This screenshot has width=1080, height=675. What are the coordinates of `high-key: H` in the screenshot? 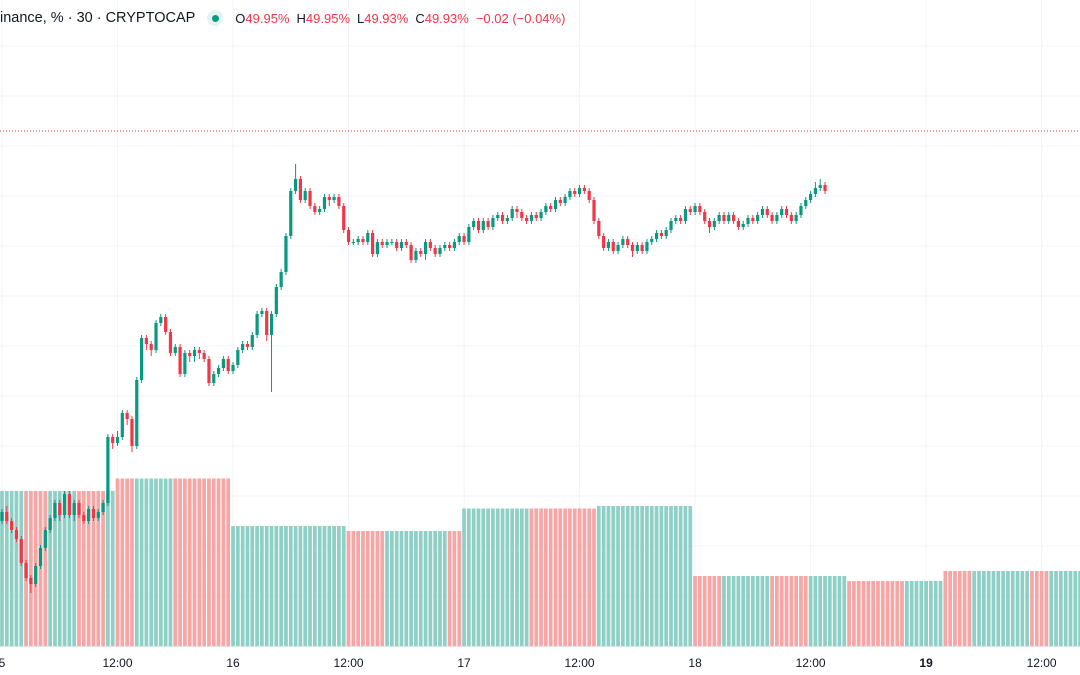 It's located at (301, 18).